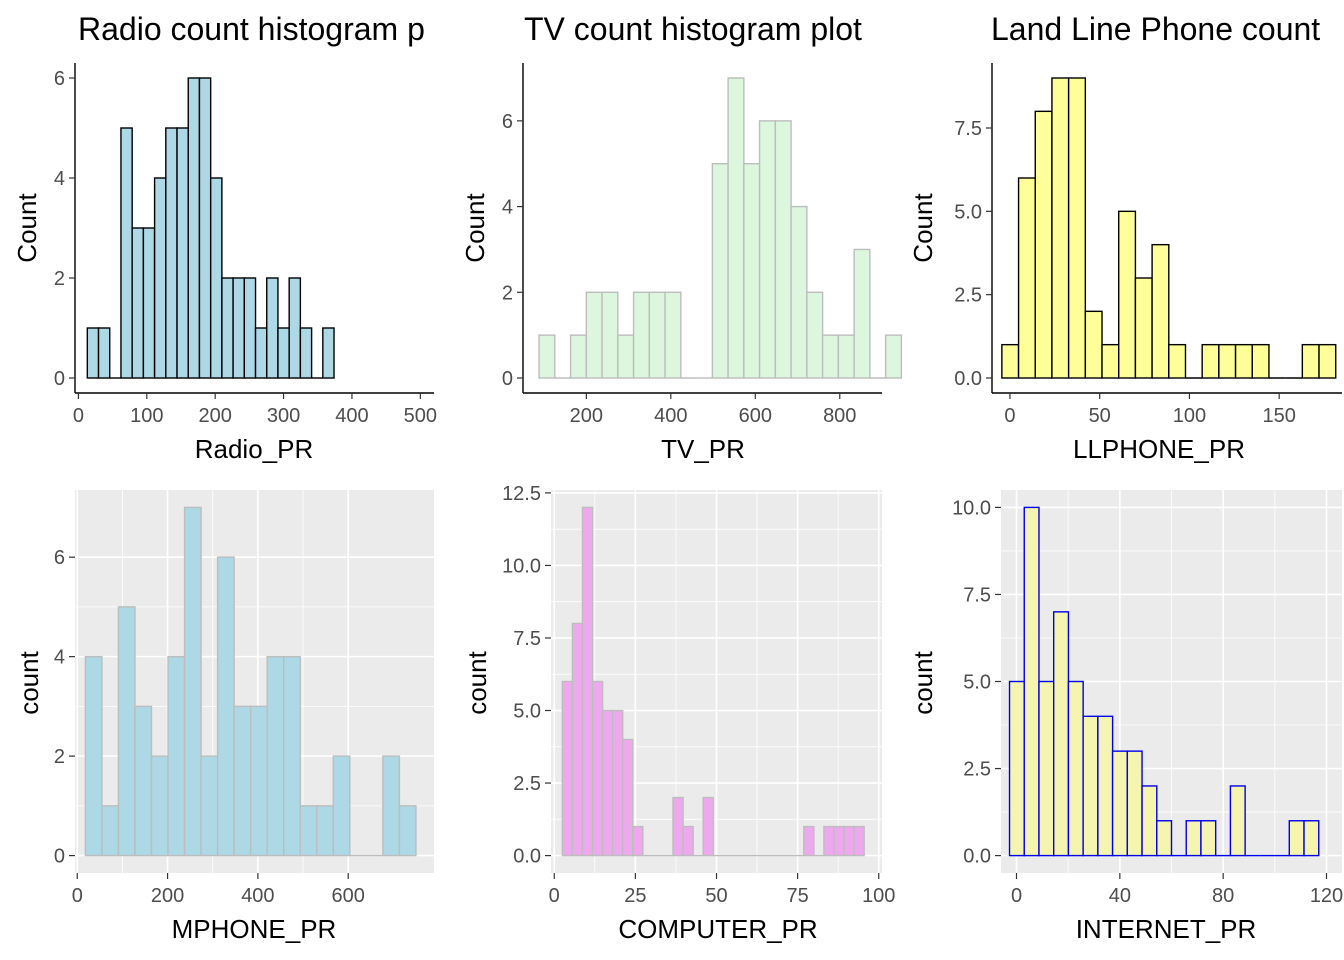 This screenshot has height=960, width=1344. I want to click on x-tick-label: 300, so click(283, 416).